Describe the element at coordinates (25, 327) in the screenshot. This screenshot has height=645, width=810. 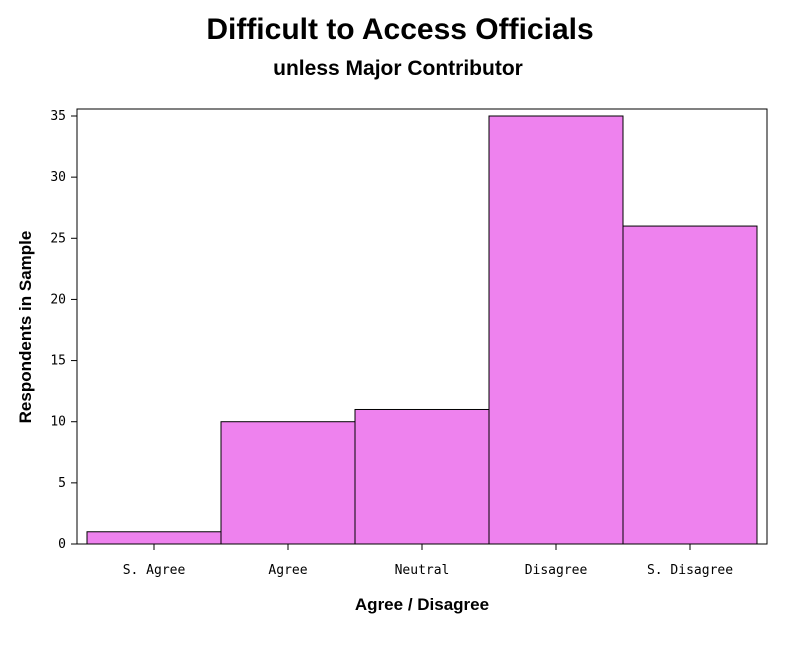
I see `y-axis-label: Respondents in Sample` at that location.